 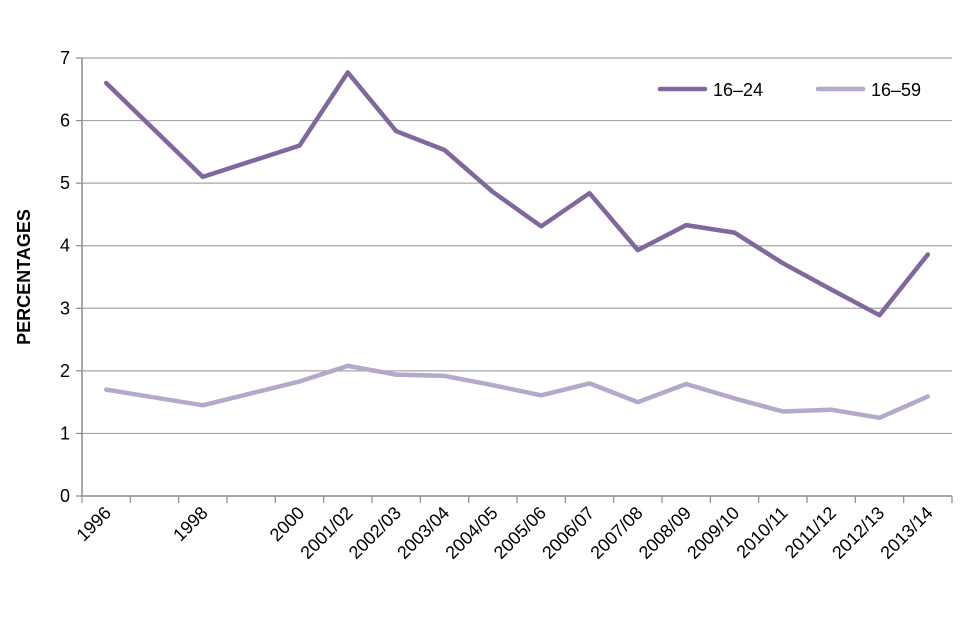 What do you see at coordinates (65, 58) in the screenshot?
I see `y-tick-label: 7` at bounding box center [65, 58].